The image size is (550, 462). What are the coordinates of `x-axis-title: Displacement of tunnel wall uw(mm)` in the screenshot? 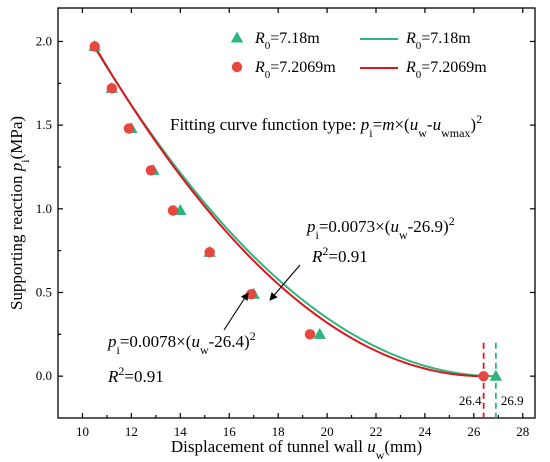 It's located at (296, 449).